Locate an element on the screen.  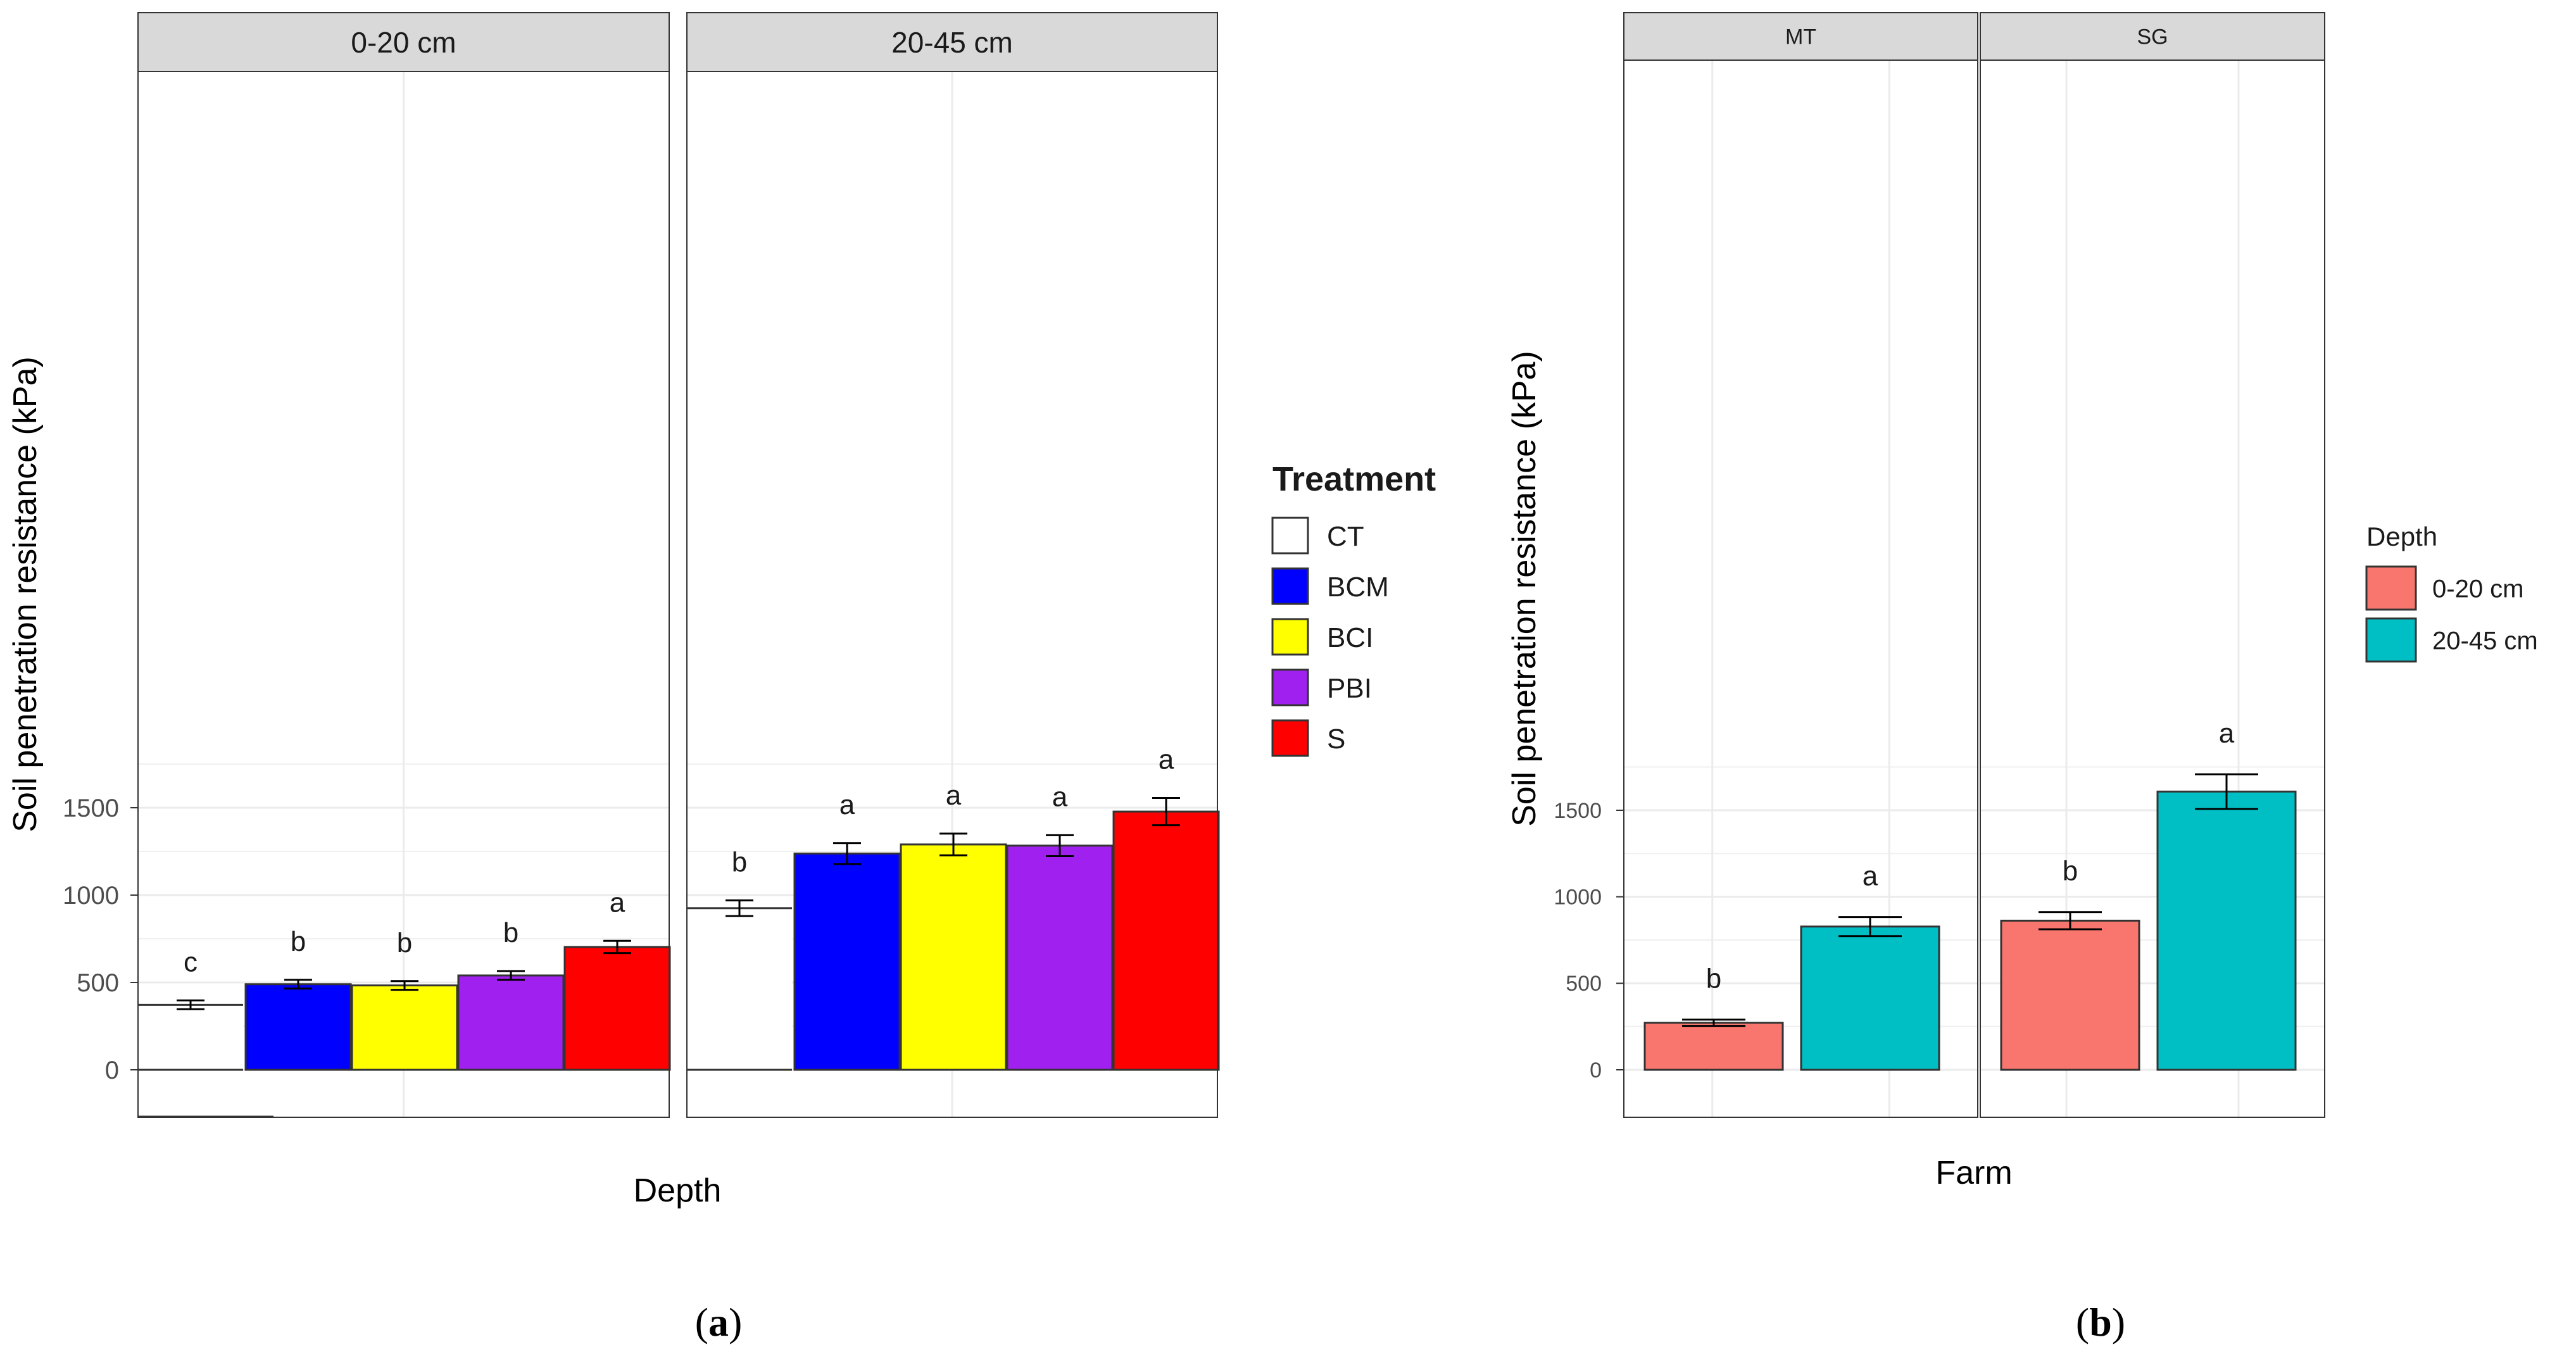
facet-strip-label: 0-20 cm is located at coordinates (403, 42).